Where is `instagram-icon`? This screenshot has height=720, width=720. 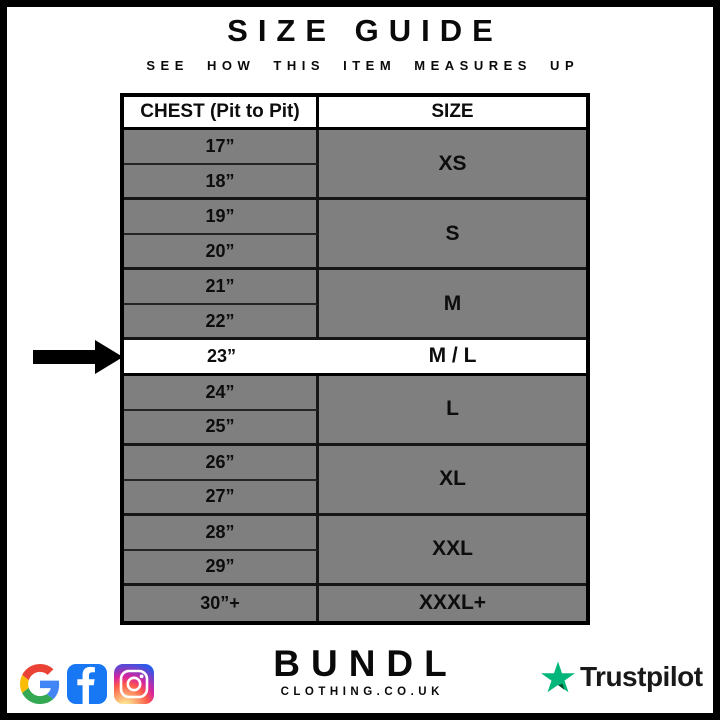
instagram-icon is located at coordinates (134, 684).